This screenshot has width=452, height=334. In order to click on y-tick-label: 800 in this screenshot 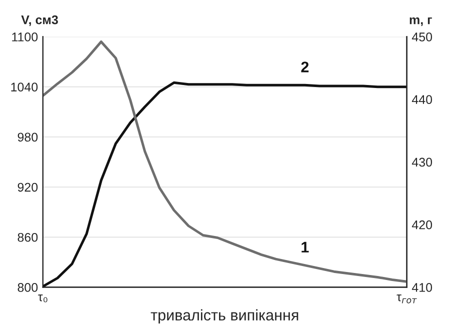, I will do `click(28, 287)`.